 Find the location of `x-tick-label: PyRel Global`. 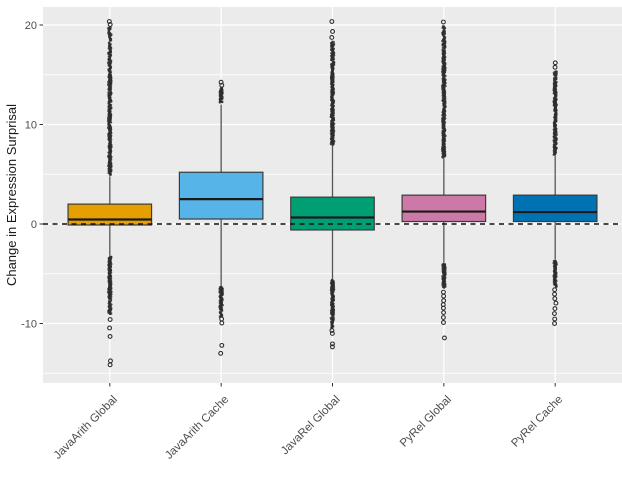

x-tick-label: PyRel Global is located at coordinates (426, 422).